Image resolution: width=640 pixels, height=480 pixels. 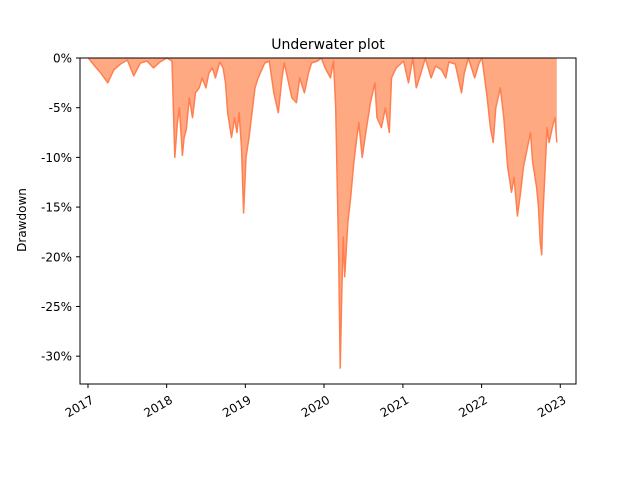 I want to click on y-tick-label: -5%, so click(x=60, y=108).